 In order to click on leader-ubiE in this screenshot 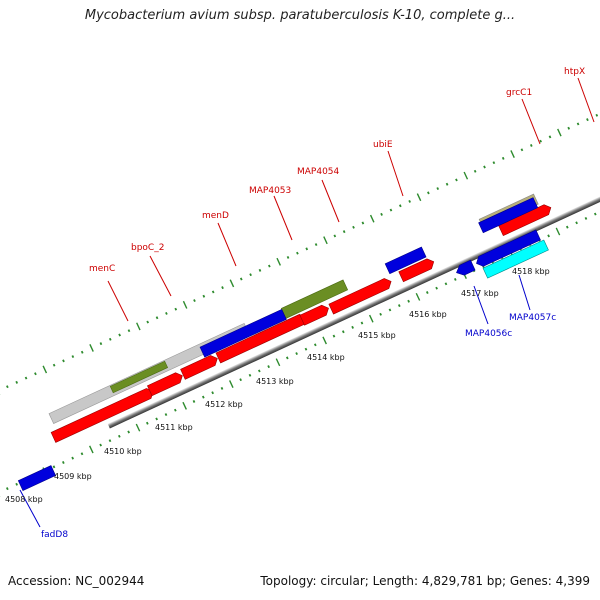, I will do `click(395, 173)`.